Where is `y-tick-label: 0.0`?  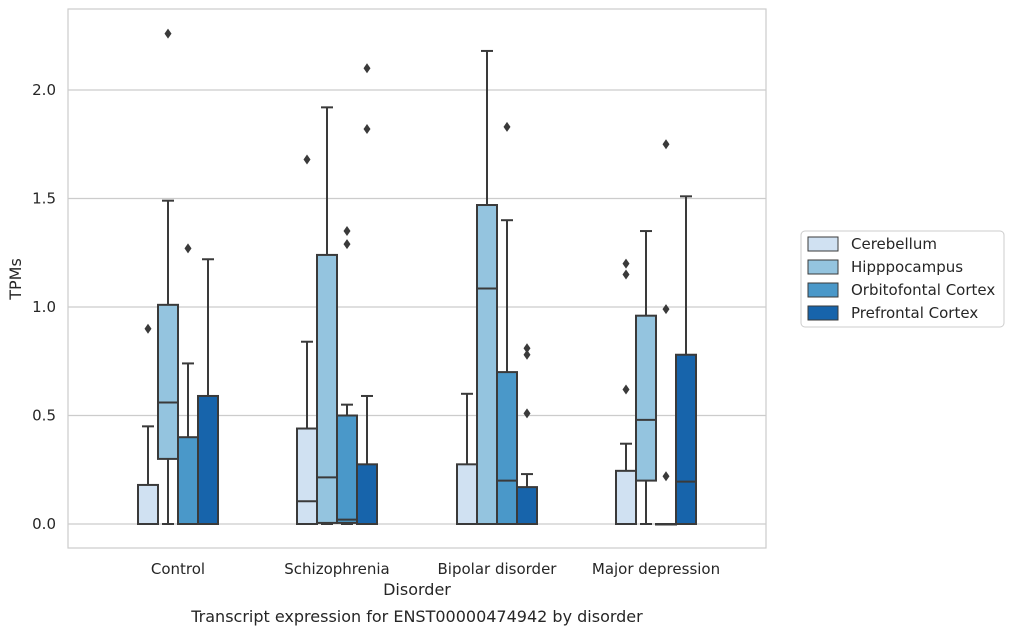 y-tick-label: 0.0 is located at coordinates (44, 524).